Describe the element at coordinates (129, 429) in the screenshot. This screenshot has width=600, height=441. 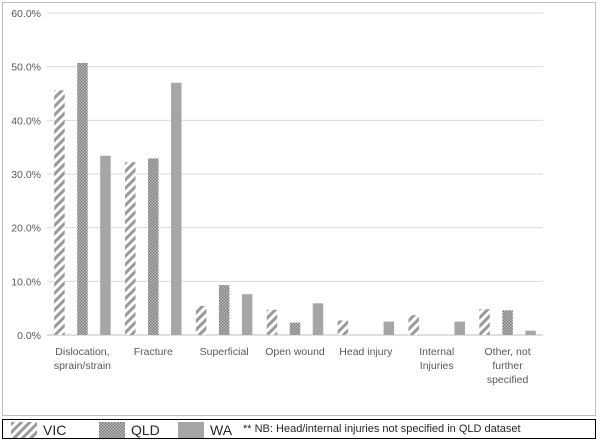
I see `legend-item-qld: QLD` at that location.